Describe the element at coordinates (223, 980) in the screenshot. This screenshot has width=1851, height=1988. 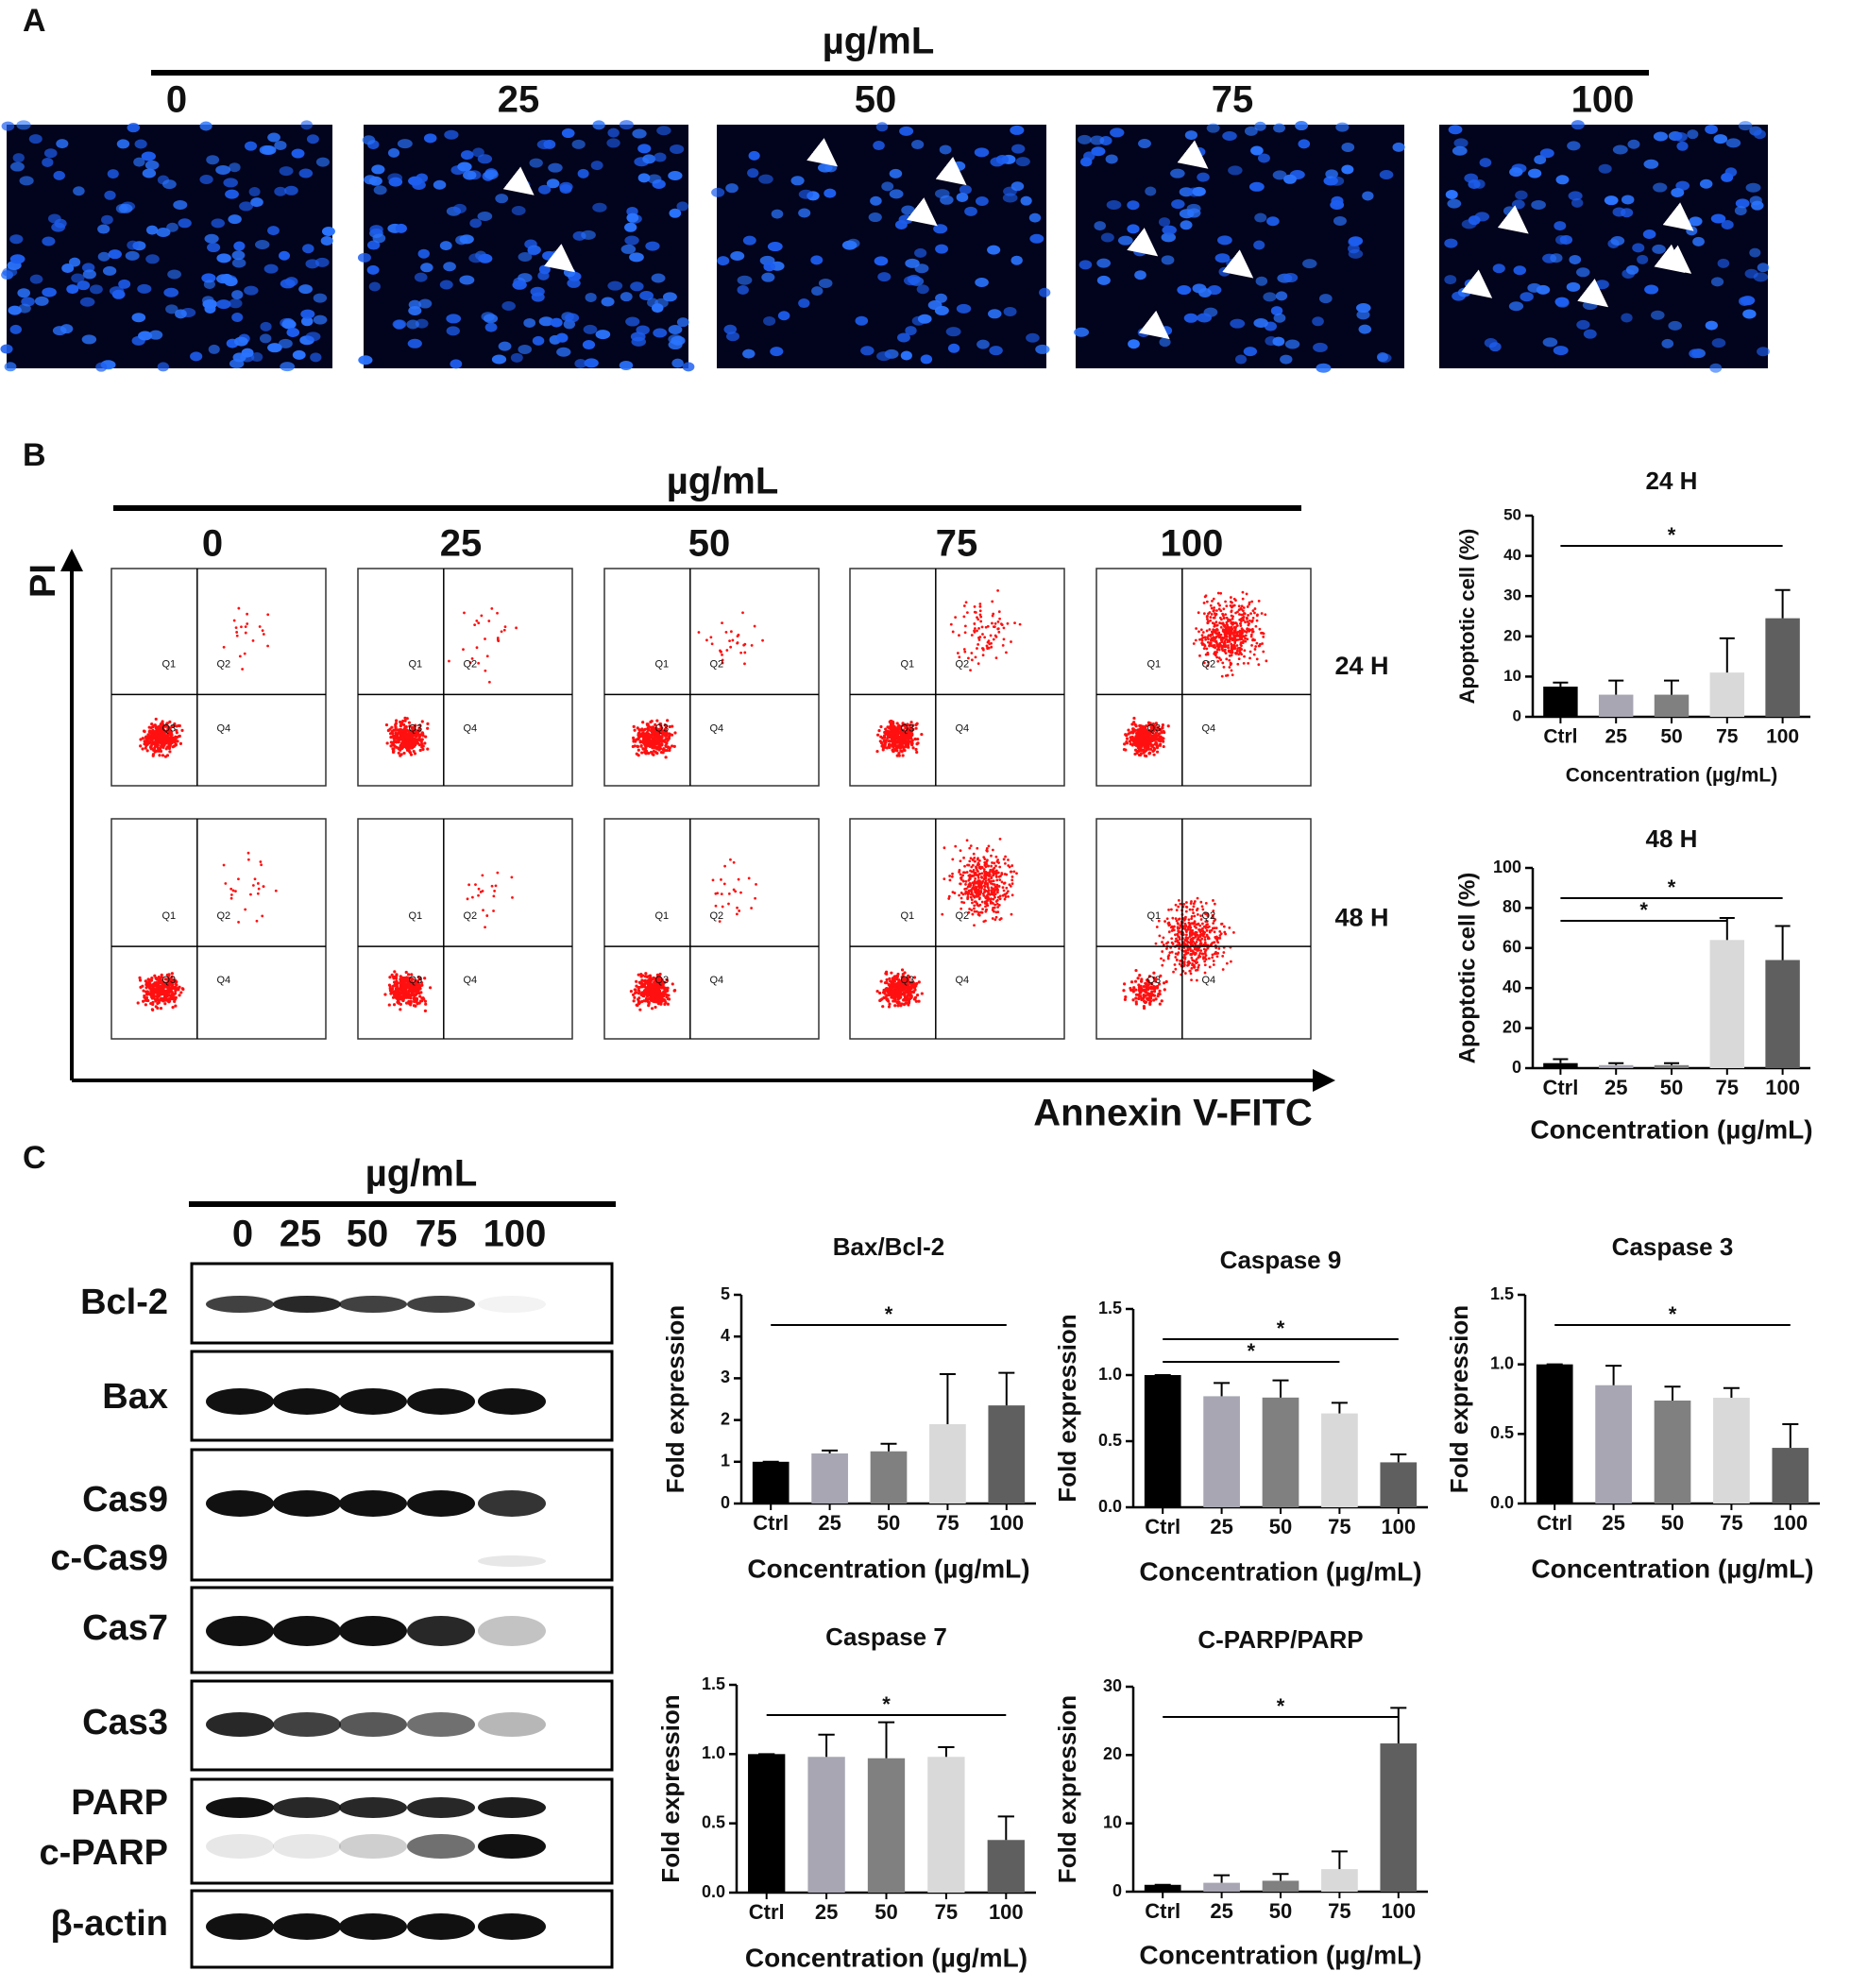
I see `quadrant-label: Q4` at that location.